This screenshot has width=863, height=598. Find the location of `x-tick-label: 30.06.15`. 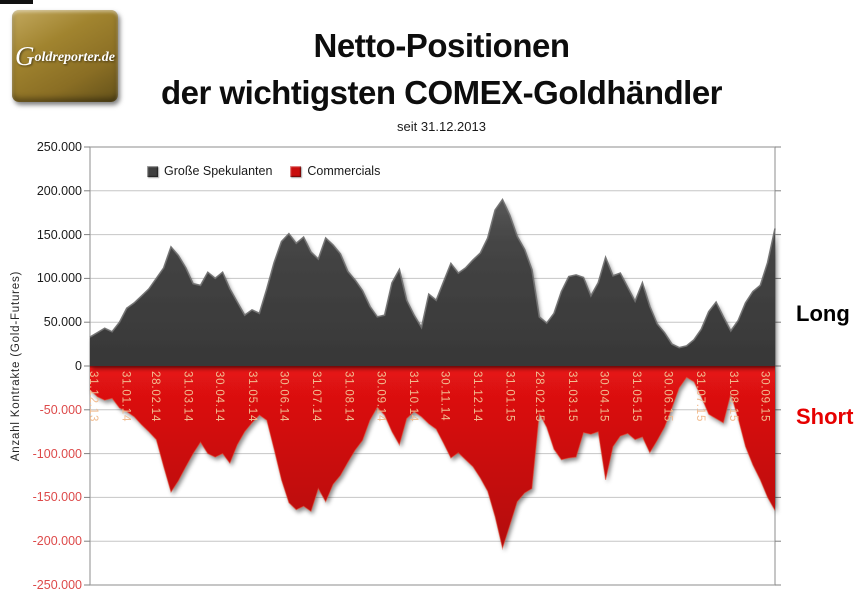

x-tick-label: 30.06.15 is located at coordinates (668, 396).